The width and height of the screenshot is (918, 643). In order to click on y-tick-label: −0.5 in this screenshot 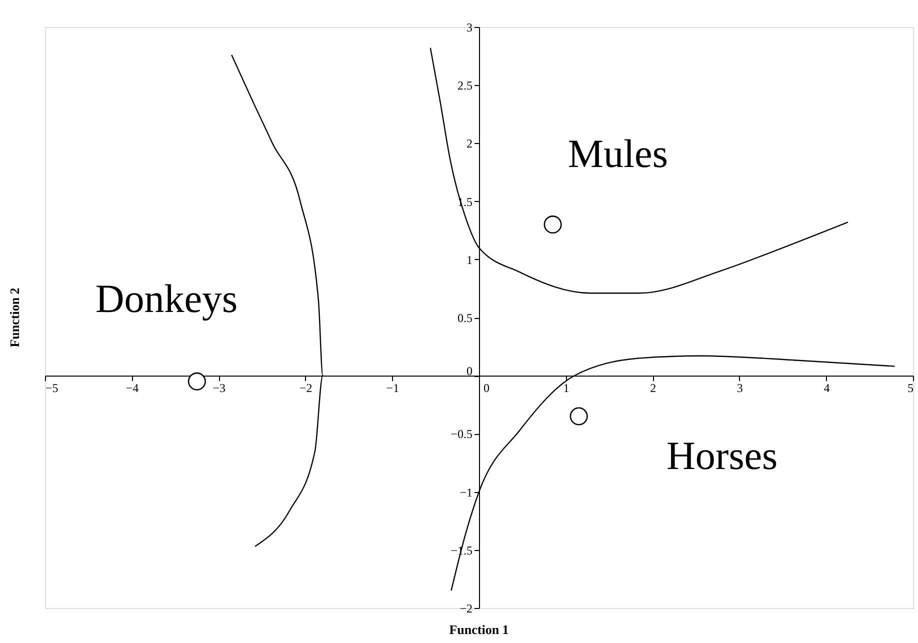, I will do `click(461, 434)`.